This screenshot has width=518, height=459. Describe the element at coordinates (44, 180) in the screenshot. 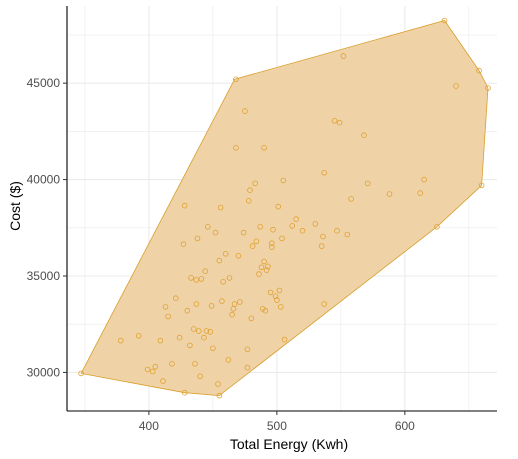

I see `y-tick-label: 40000` at that location.